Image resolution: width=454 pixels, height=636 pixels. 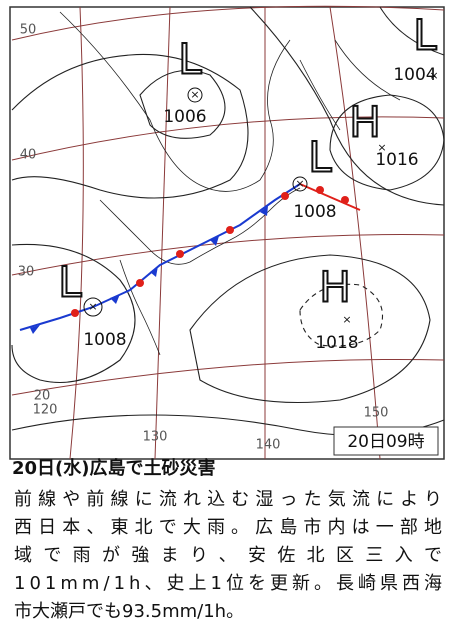 What do you see at coordinates (129, 611) in the screenshot?
I see `caption-line: 市大瀬戸でも93.5mm/1h。` at bounding box center [129, 611].